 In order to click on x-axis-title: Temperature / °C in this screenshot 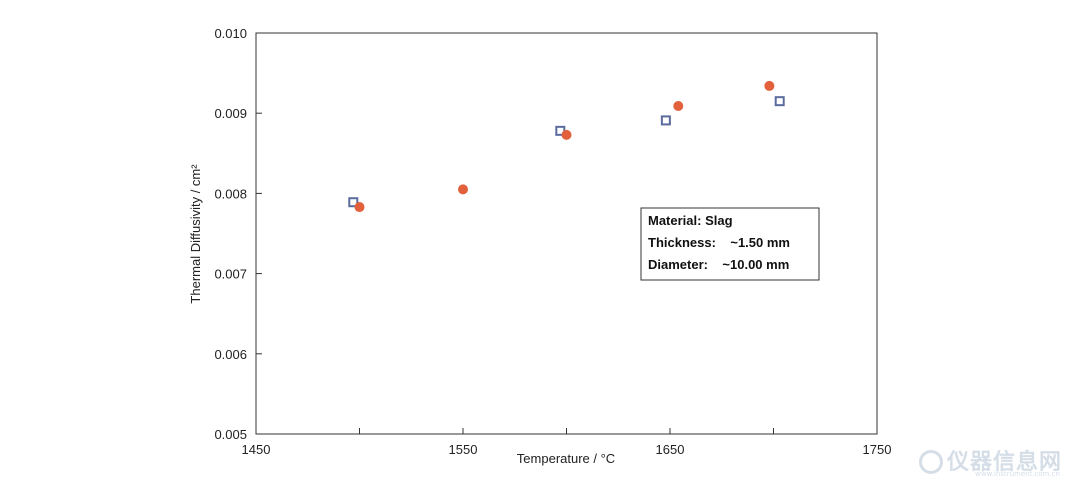, I will do `click(566, 458)`.